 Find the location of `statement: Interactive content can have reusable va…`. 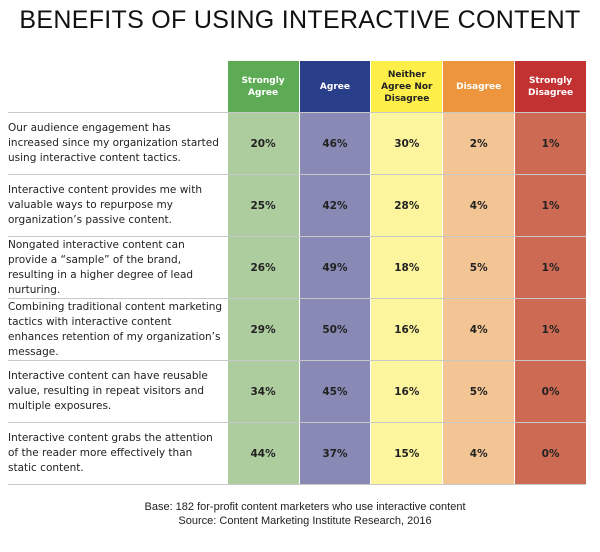

statement: Interactive content can have reusable va… is located at coordinates (108, 391).